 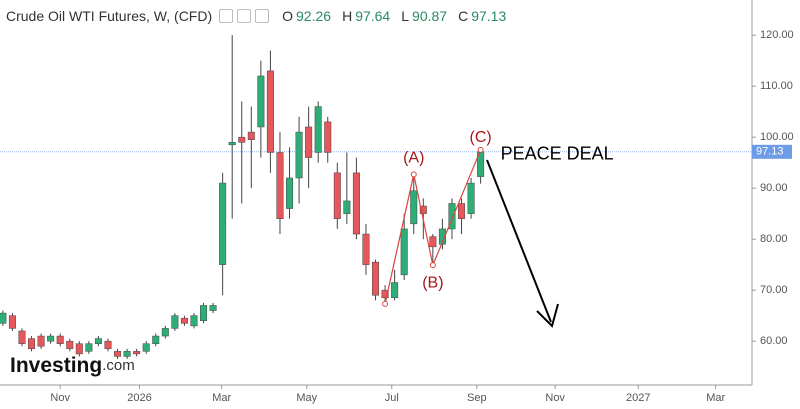 What do you see at coordinates (56, 365) in the screenshot?
I see `watermark-part: Investing` at bounding box center [56, 365].